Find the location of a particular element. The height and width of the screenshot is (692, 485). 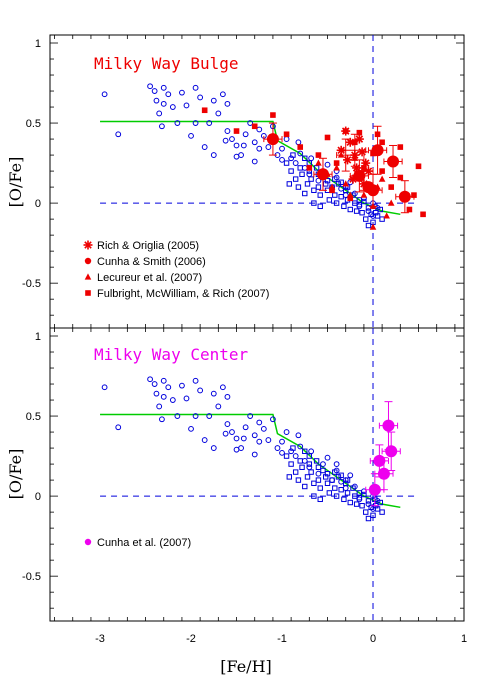

center-y-tick-label: 1 is located at coordinates (38, 337).